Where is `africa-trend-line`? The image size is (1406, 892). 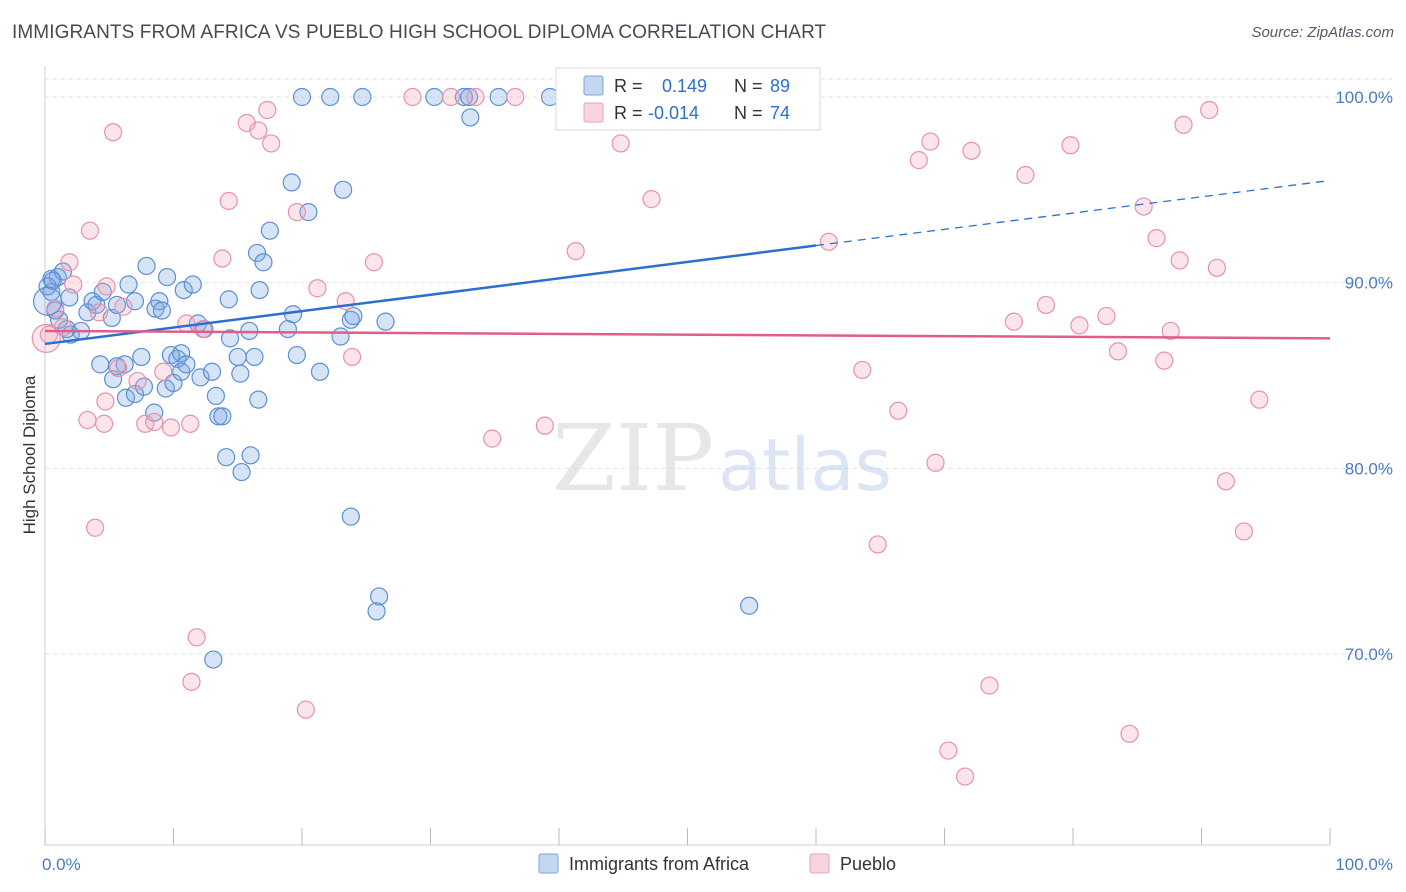 africa-trend-line is located at coordinates (430, 295).